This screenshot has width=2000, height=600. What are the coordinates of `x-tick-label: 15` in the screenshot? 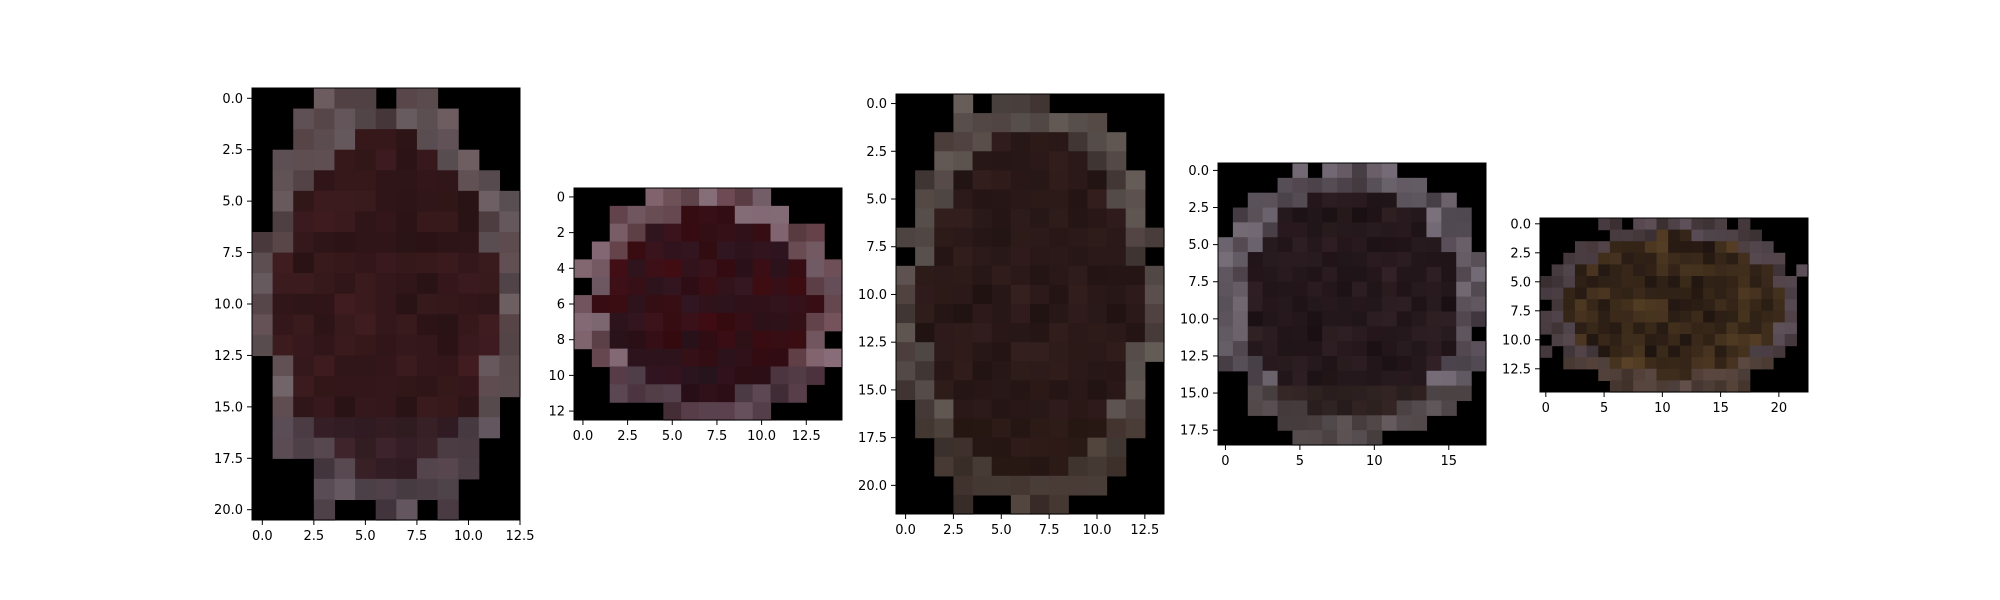 It's located at (1720, 408).